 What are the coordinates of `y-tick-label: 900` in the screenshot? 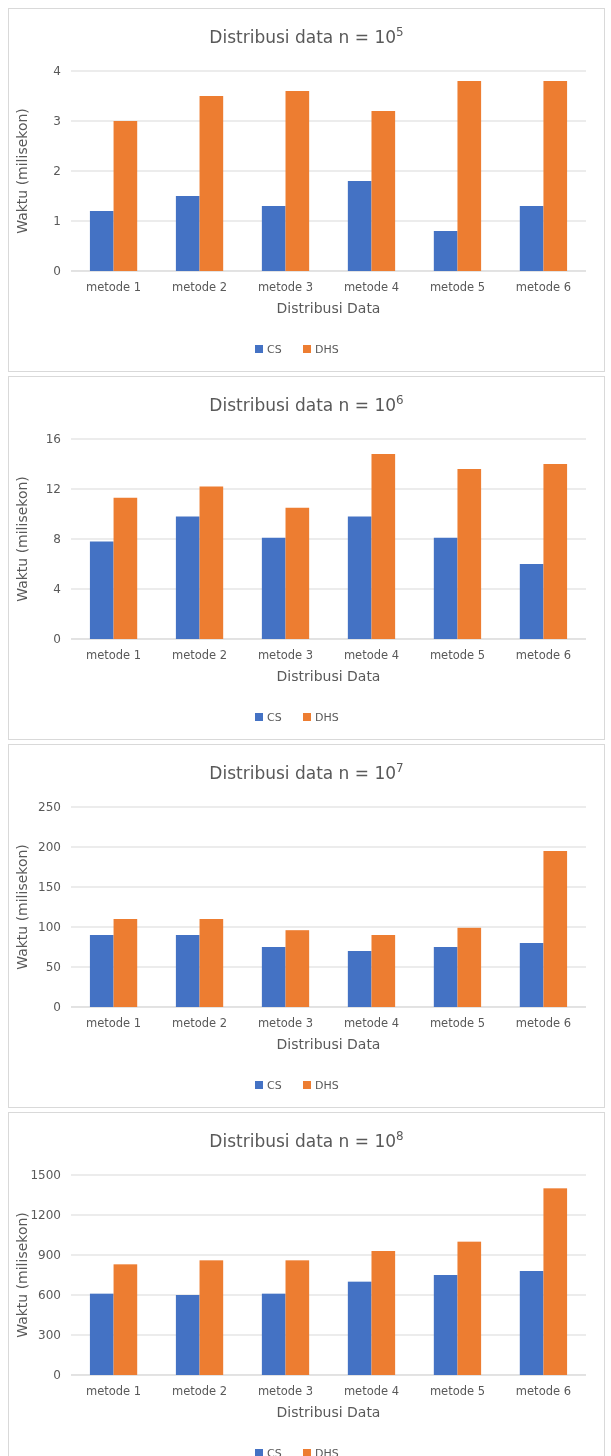 It's located at (49, 1255).